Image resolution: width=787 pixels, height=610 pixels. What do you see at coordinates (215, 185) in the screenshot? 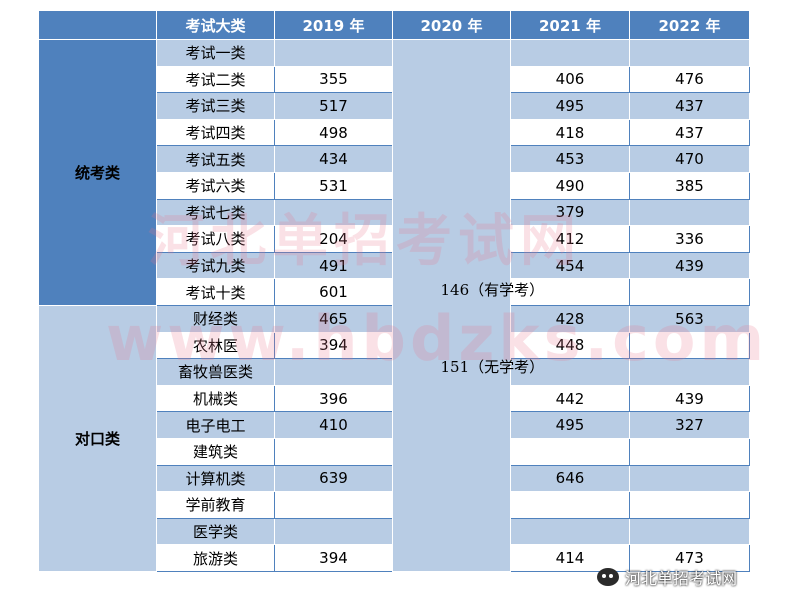
I see `category-cell: 考试六类` at bounding box center [215, 185].